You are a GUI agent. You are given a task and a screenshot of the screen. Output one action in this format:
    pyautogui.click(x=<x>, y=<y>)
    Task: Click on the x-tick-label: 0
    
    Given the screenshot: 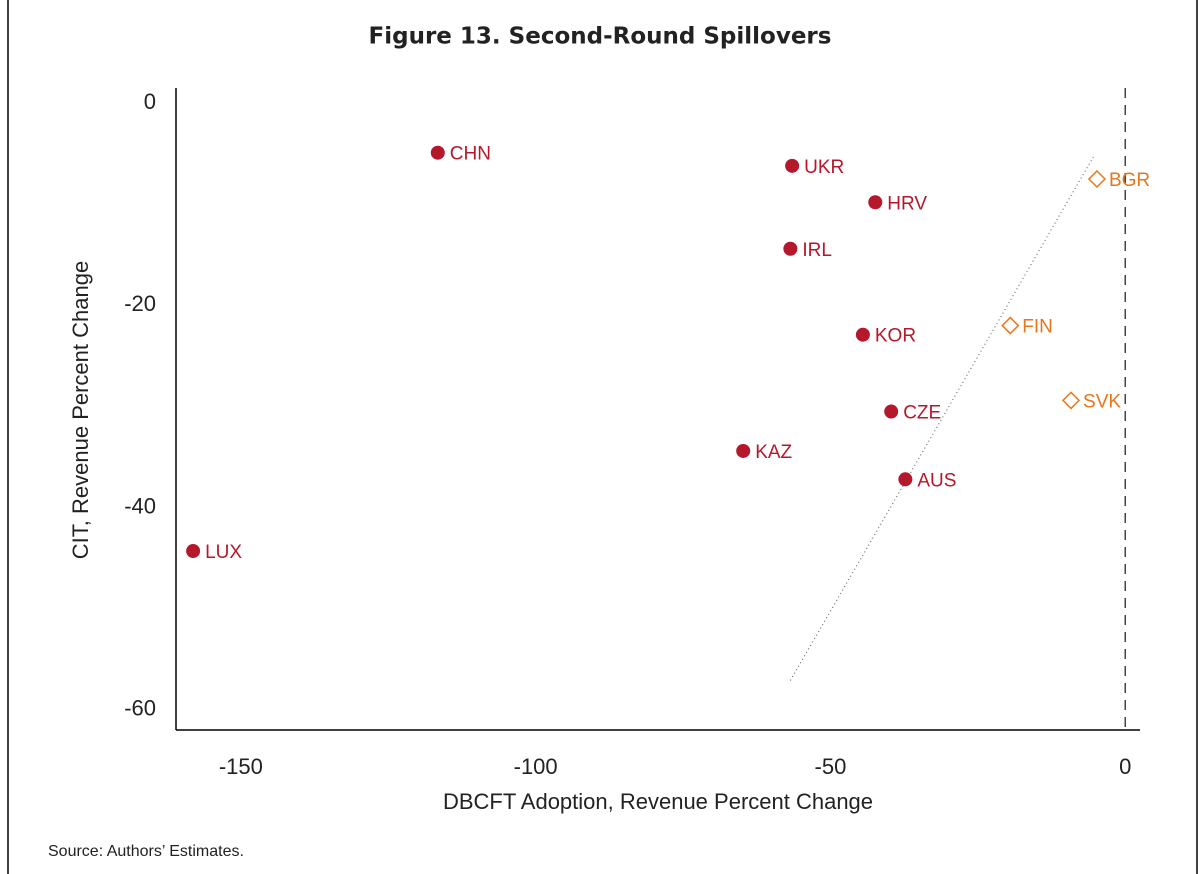 What is the action you would take?
    pyautogui.click(x=1125, y=766)
    